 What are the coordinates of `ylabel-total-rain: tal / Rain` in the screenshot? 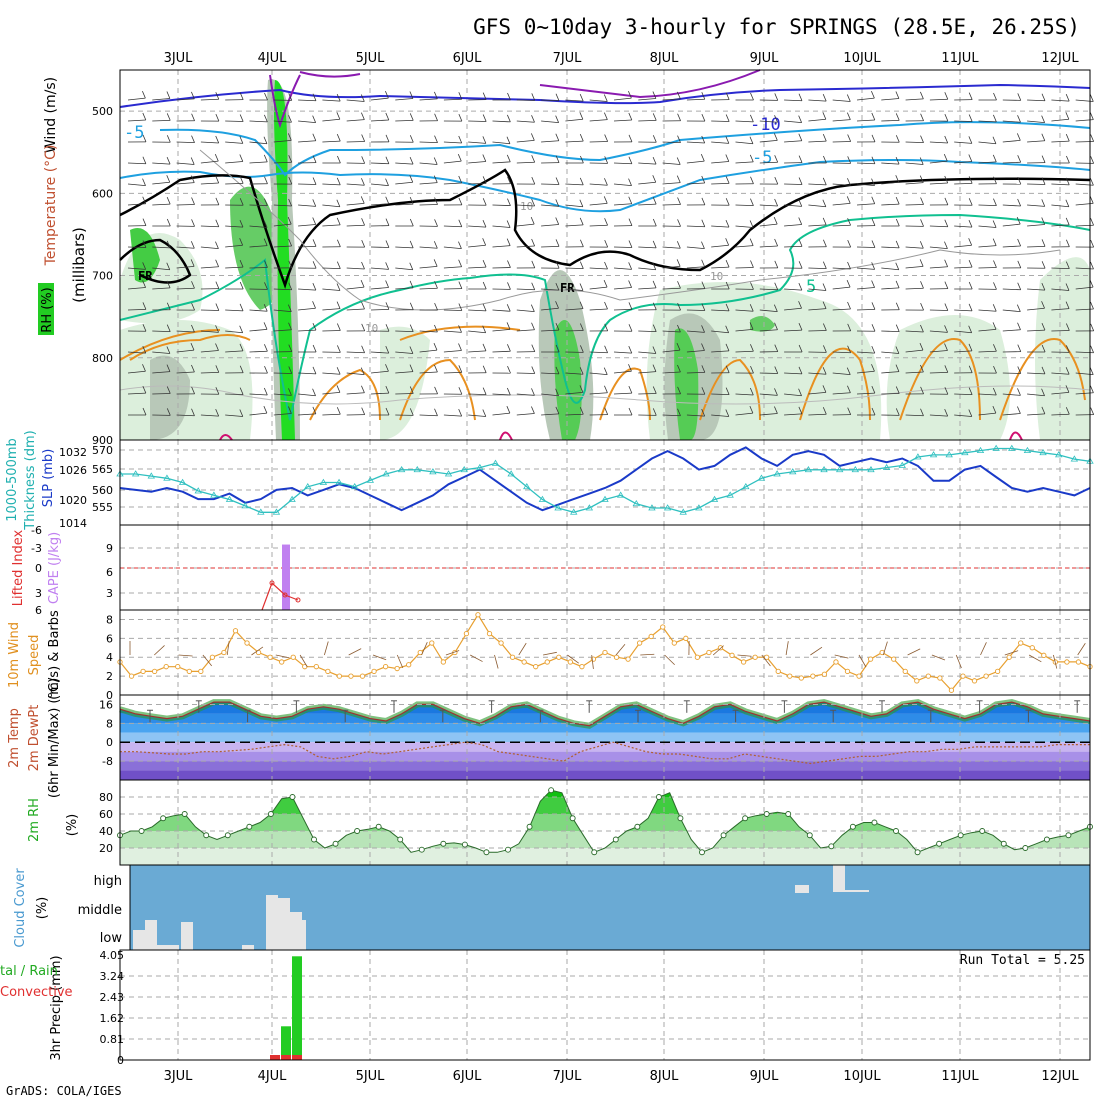 It's located at (29, 971).